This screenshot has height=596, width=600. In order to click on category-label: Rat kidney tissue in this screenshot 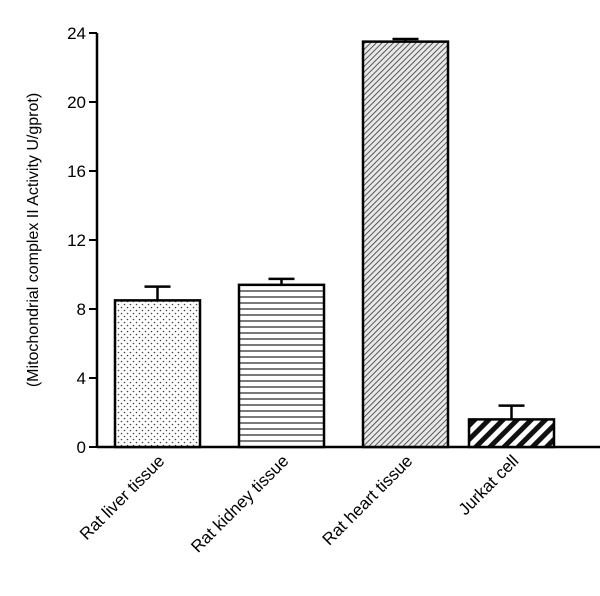, I will do `click(239, 503)`.